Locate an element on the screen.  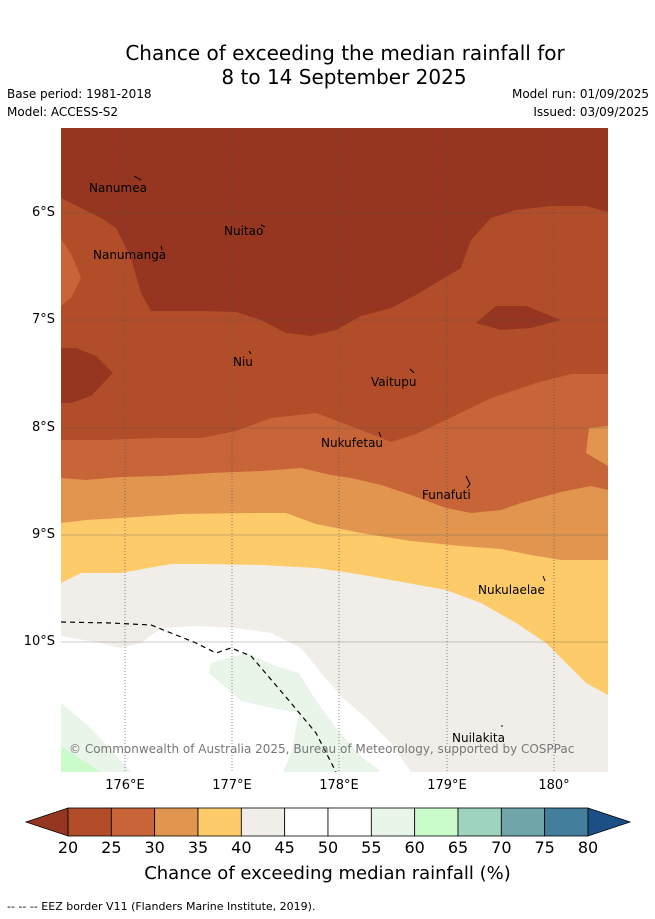
island-label-nanumea: Nanumea is located at coordinates (118, 188).